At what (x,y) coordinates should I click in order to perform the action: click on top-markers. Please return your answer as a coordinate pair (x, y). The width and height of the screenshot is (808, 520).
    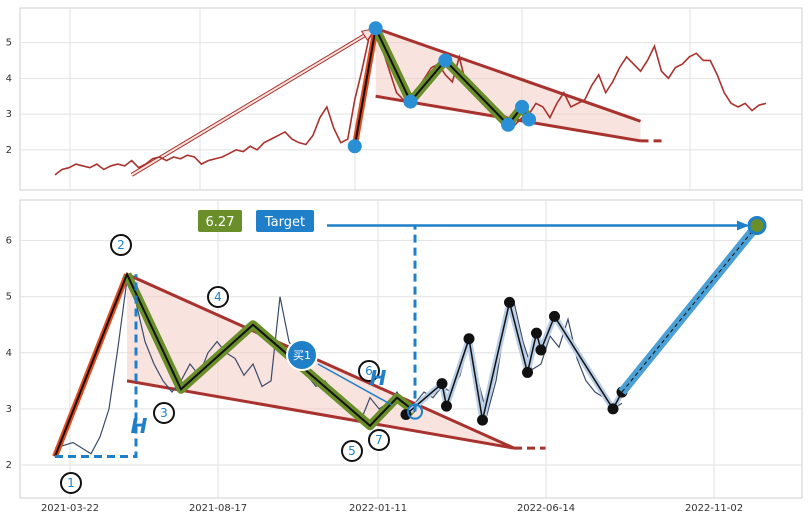
    Looking at the image, I should click on (441, 87).